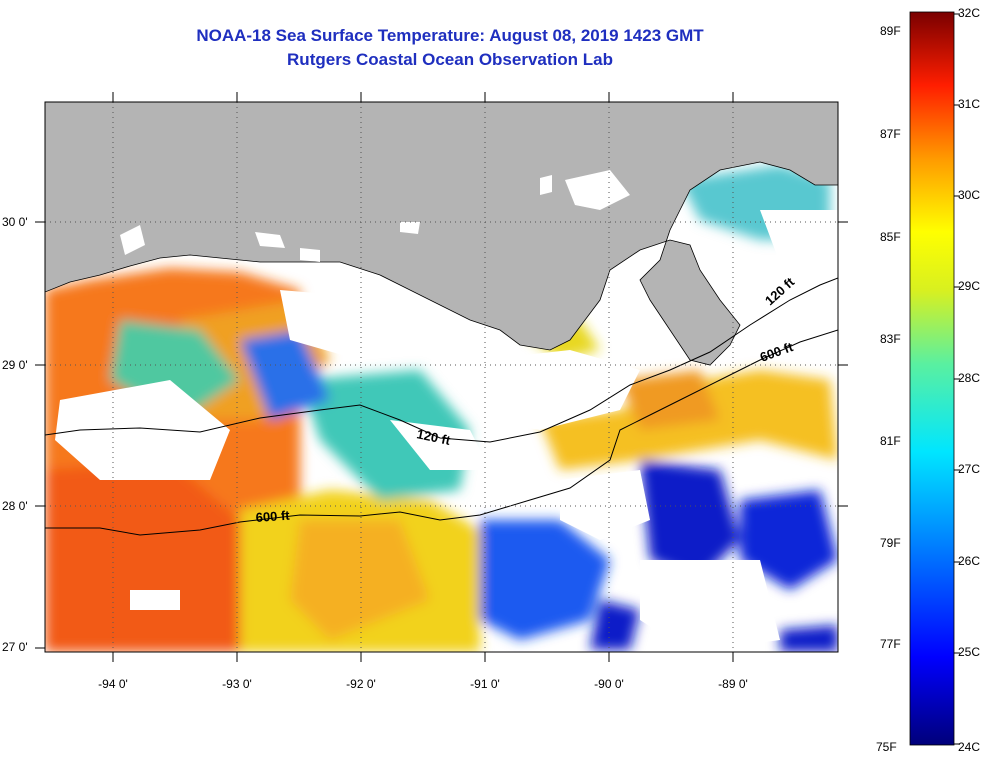 This screenshot has height=761, width=992. I want to click on colorbar-fahrenheit-label: 89F, so click(890, 31).